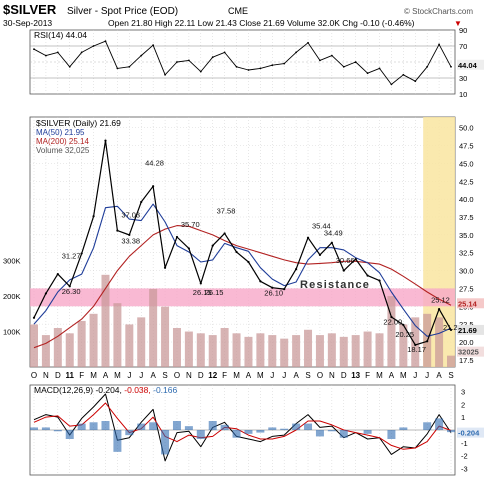 Image resolution: width=486 pixels, height=486 pixels. What do you see at coordinates (30, 9) in the screenshot?
I see `ticker-title: $SILVER` at bounding box center [30, 9].